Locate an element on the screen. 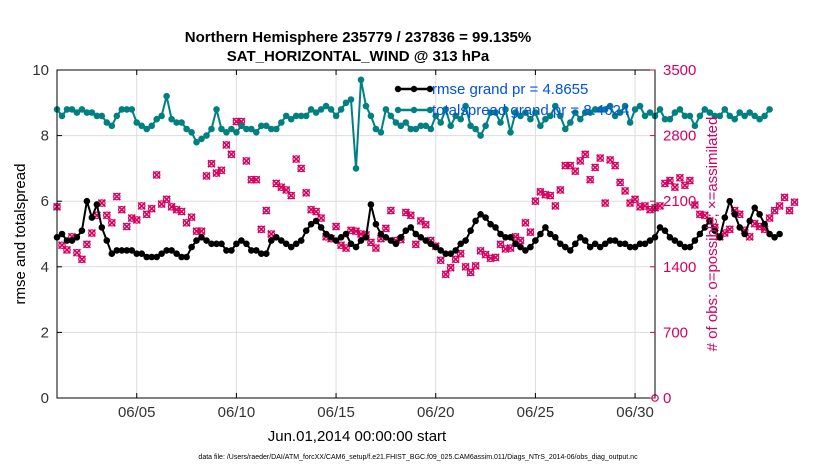 This screenshot has width=830, height=470. left-y-tick-label: 6 is located at coordinates (45, 201).